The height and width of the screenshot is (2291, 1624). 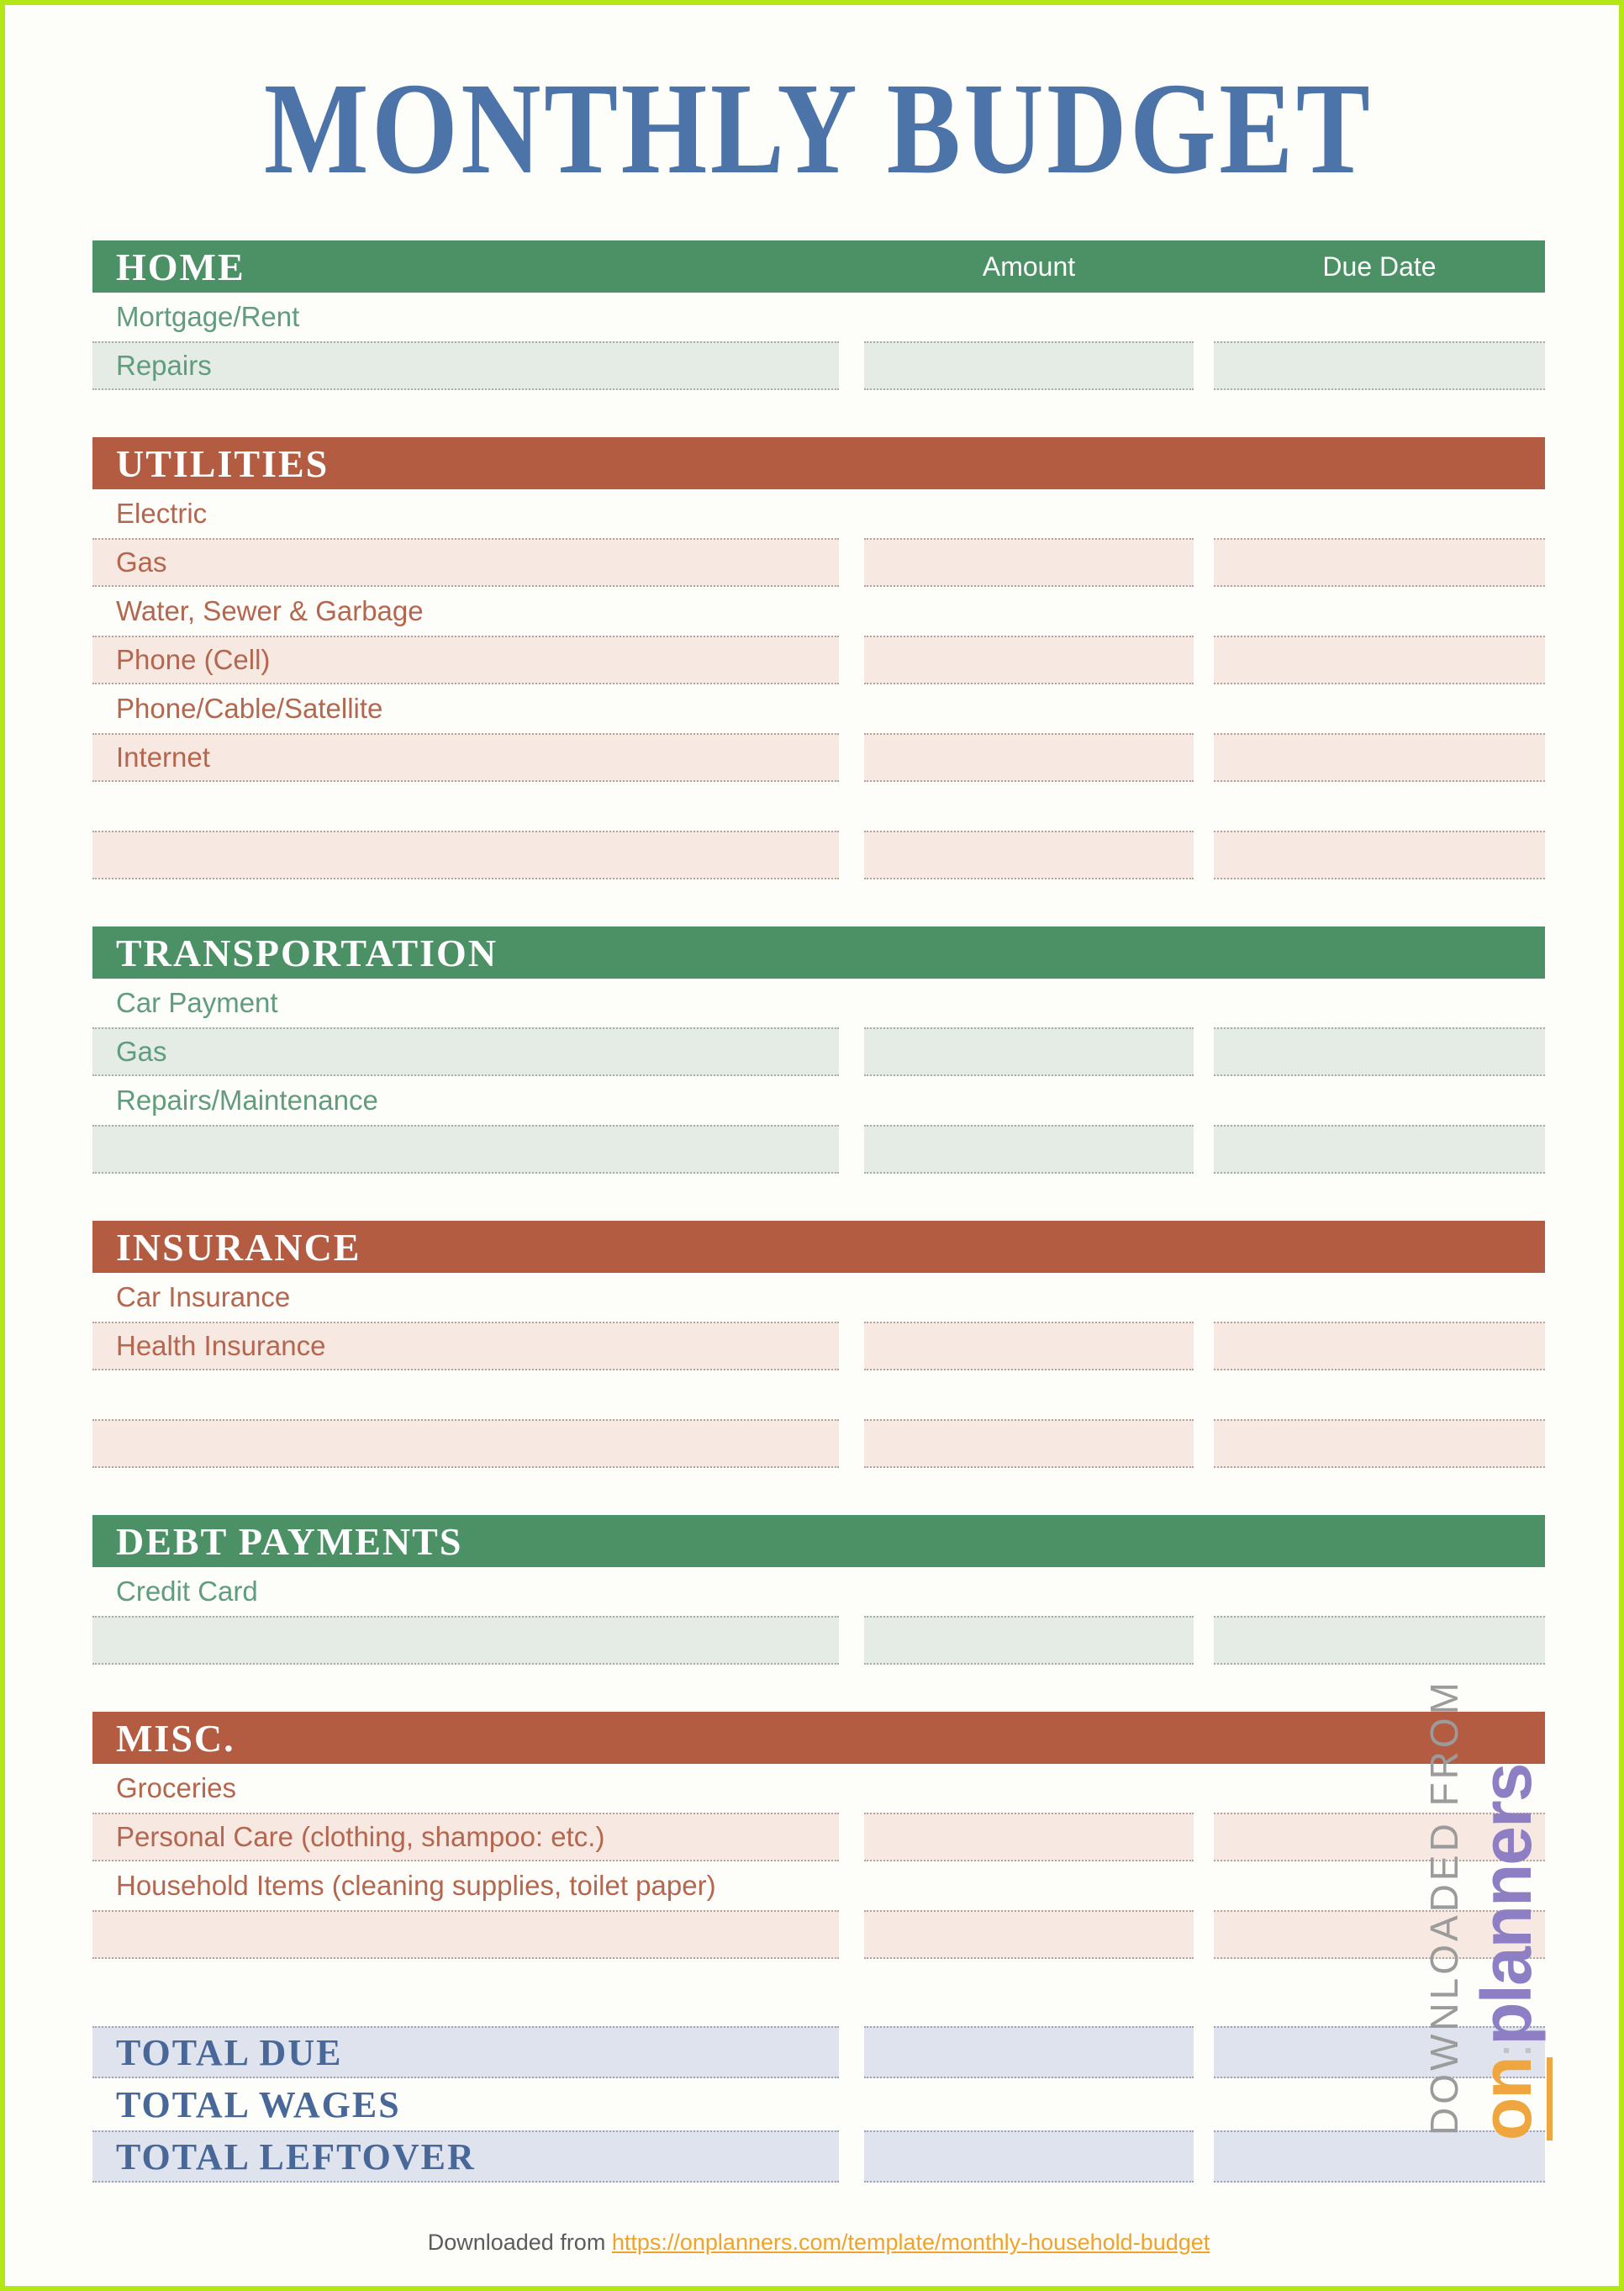 What do you see at coordinates (818, 660) in the screenshot?
I see `budget-row: Phone (Cell)` at bounding box center [818, 660].